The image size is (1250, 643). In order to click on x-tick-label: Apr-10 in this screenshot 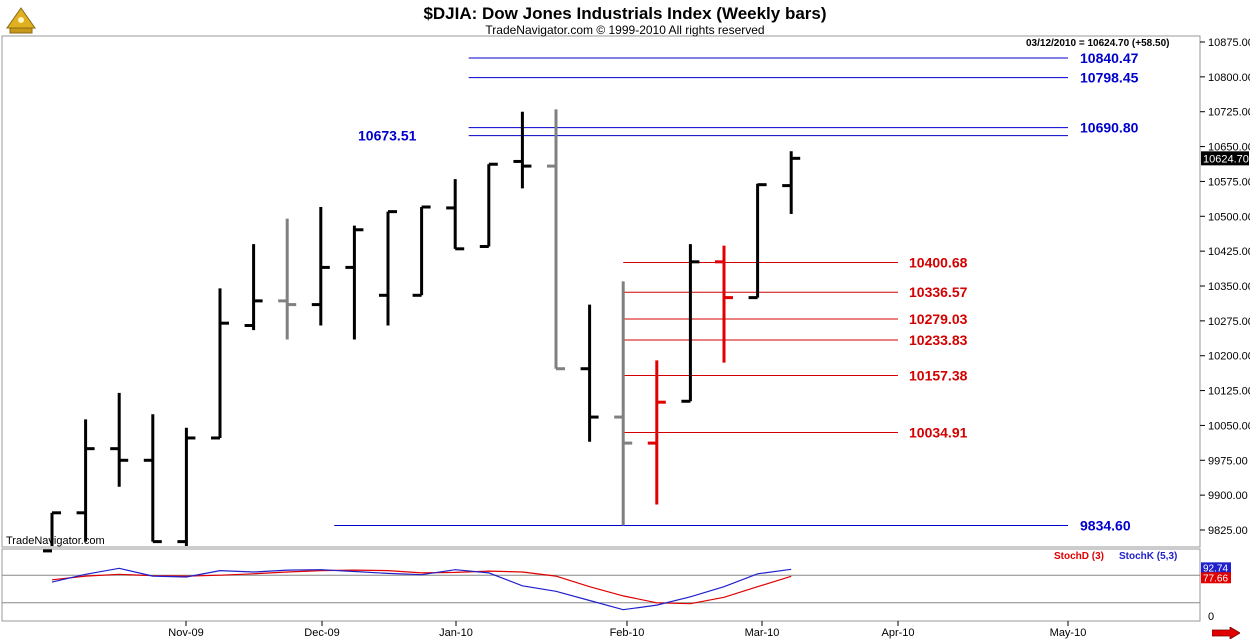, I will do `click(897, 633)`.